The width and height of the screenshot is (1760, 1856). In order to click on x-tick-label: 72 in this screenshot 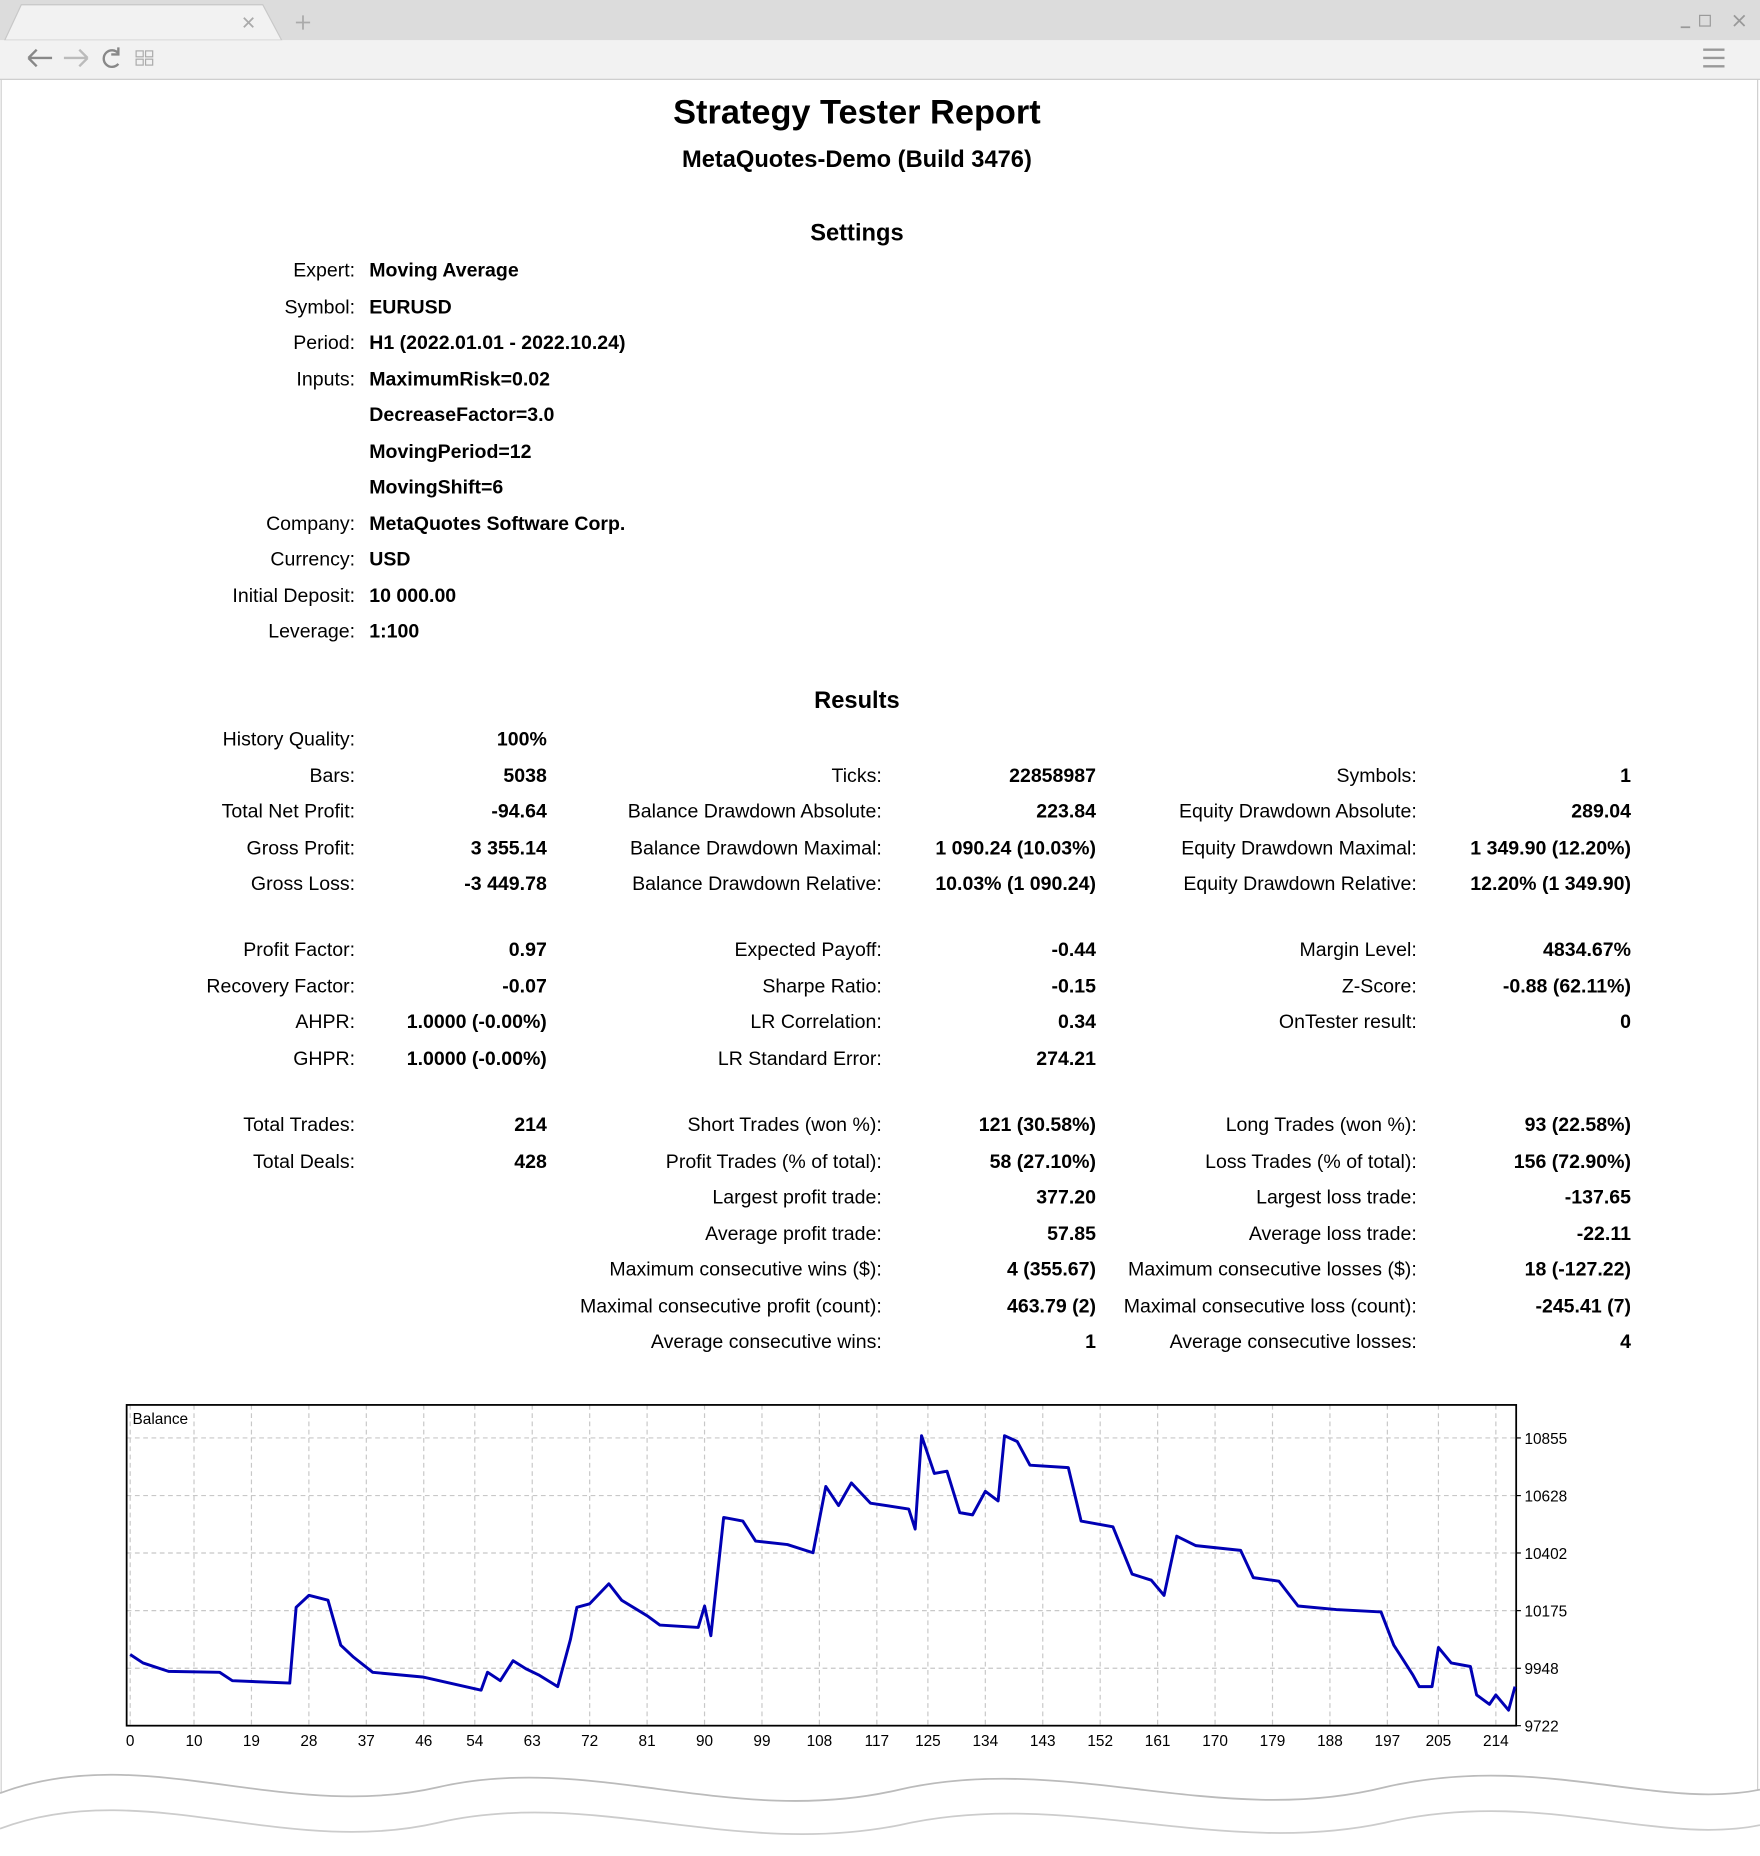, I will do `click(589, 1741)`.